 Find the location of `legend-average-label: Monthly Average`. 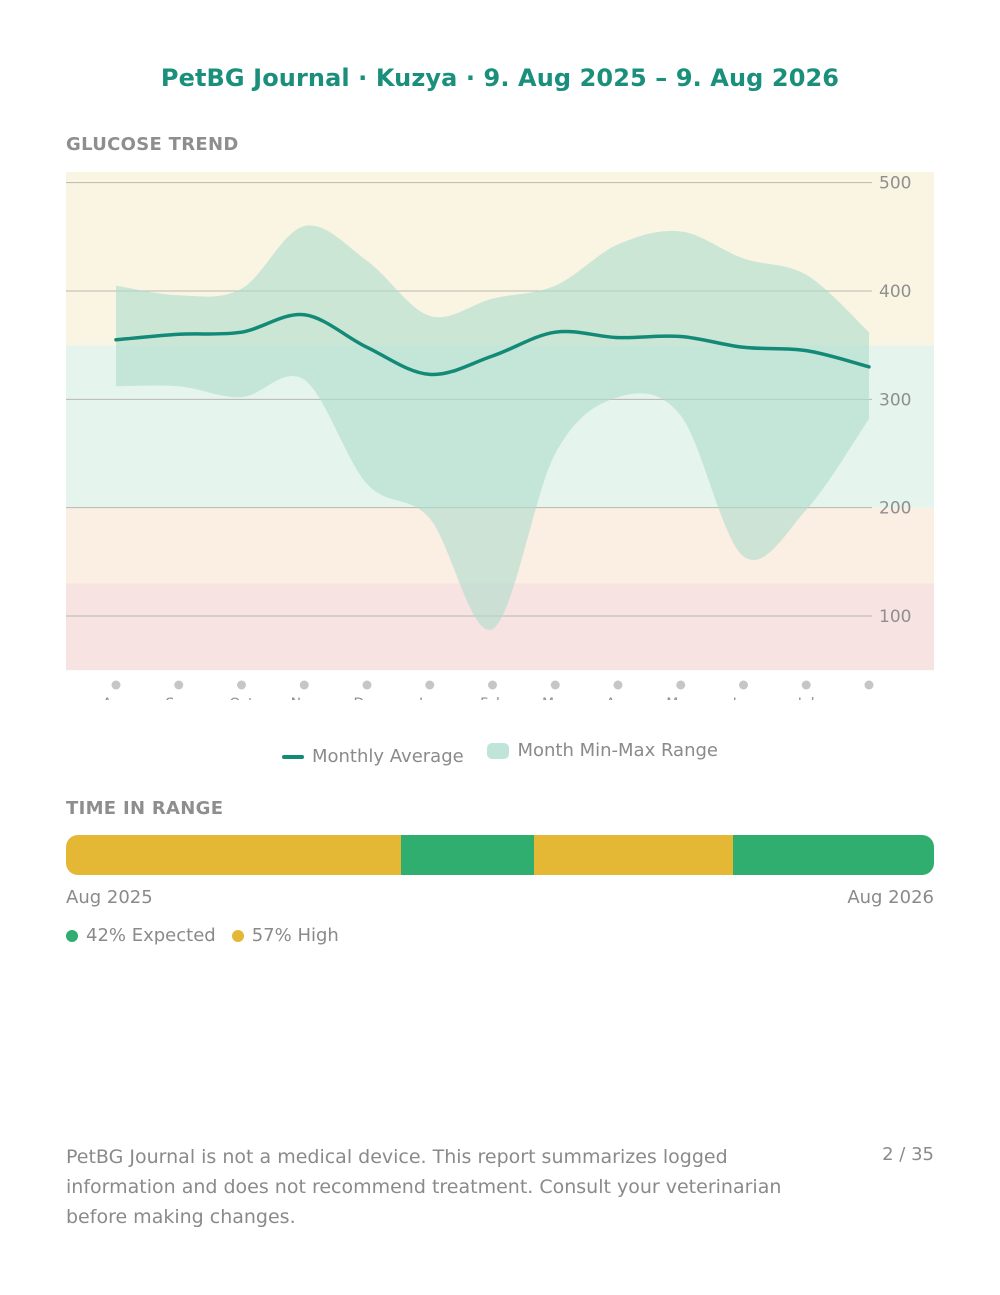

legend-average-label: Monthly Average is located at coordinates (387, 756).